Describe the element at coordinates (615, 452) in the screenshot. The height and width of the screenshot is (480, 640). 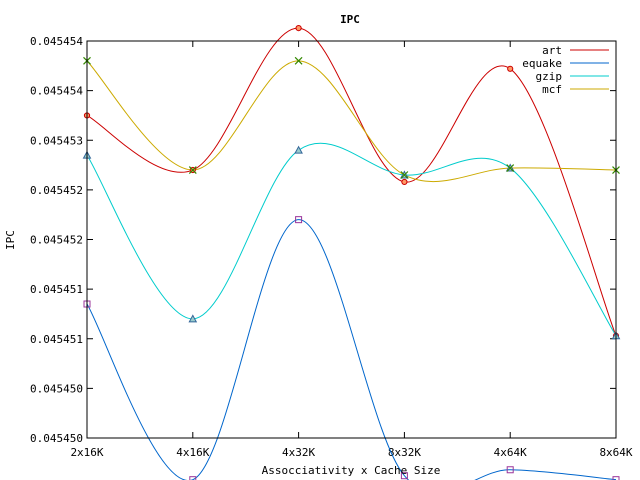
I see `x-tick-label: 8x64K` at that location.